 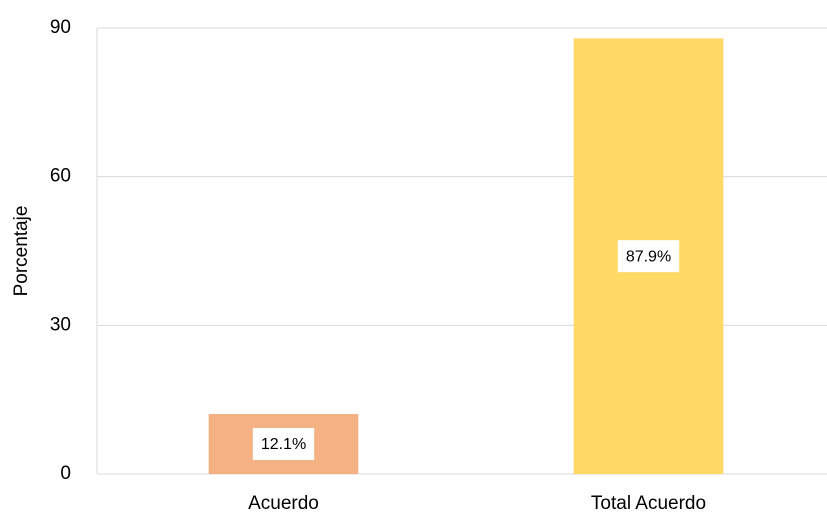 I want to click on y-tick-label: 30, so click(x=60, y=324).